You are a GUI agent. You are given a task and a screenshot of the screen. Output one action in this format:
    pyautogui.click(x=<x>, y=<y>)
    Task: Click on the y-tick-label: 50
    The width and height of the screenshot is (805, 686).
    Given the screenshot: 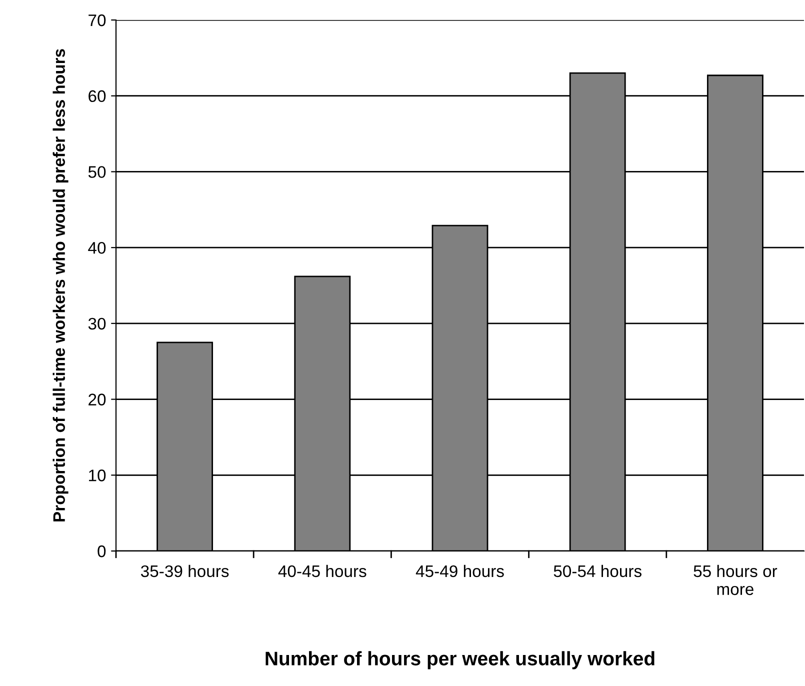 What is the action you would take?
    pyautogui.click(x=97, y=172)
    